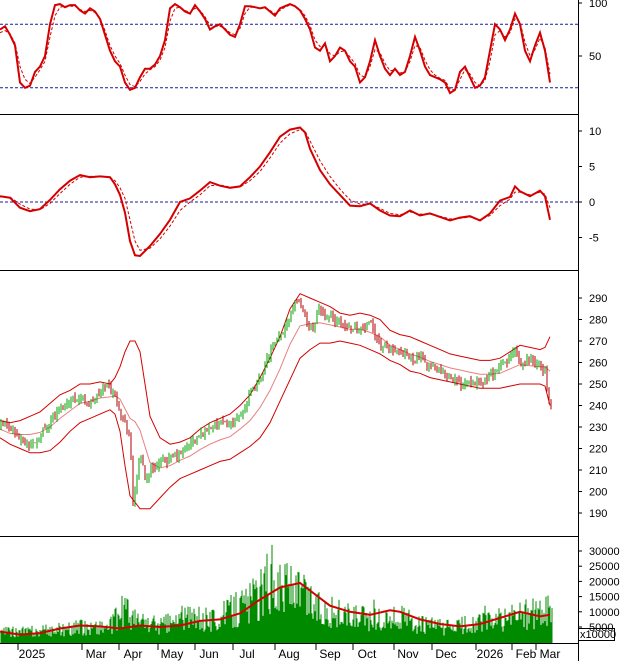 Image resolution: width=625 pixels, height=661 pixels. I want to click on macd-axis-tick-label: -5, so click(594, 239).